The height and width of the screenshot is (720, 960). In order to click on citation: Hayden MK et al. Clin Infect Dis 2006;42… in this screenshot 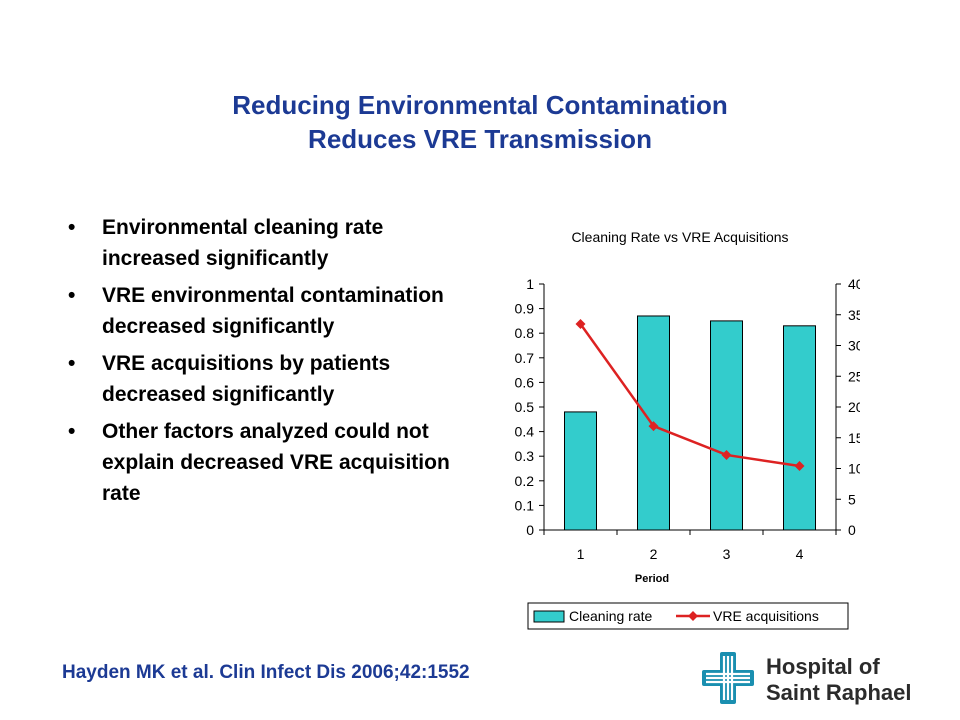, I will do `click(266, 672)`.